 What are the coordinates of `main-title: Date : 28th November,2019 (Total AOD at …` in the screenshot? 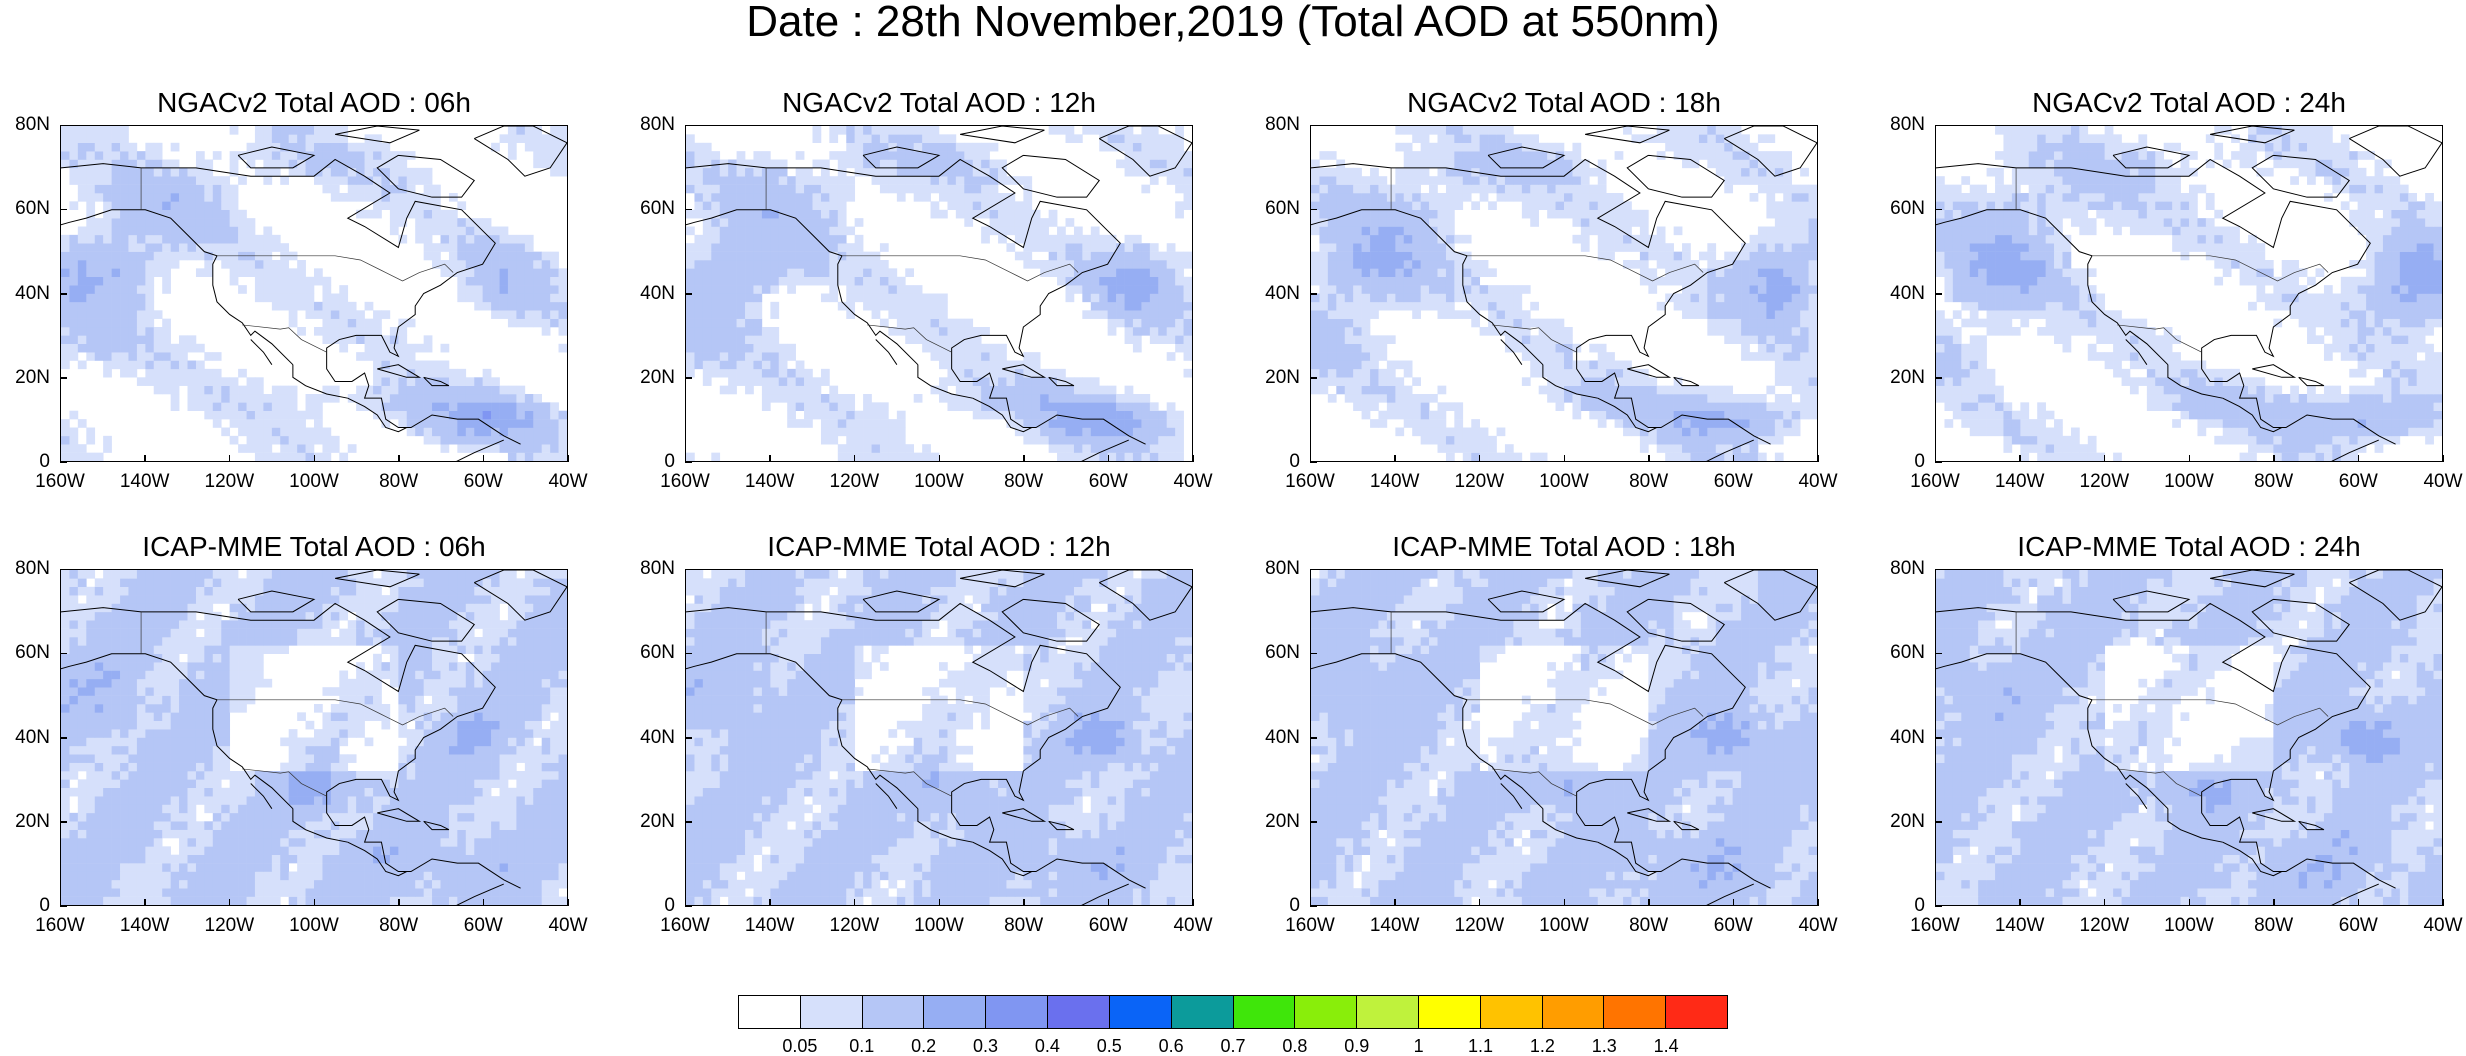 It's located at (1233, 23).